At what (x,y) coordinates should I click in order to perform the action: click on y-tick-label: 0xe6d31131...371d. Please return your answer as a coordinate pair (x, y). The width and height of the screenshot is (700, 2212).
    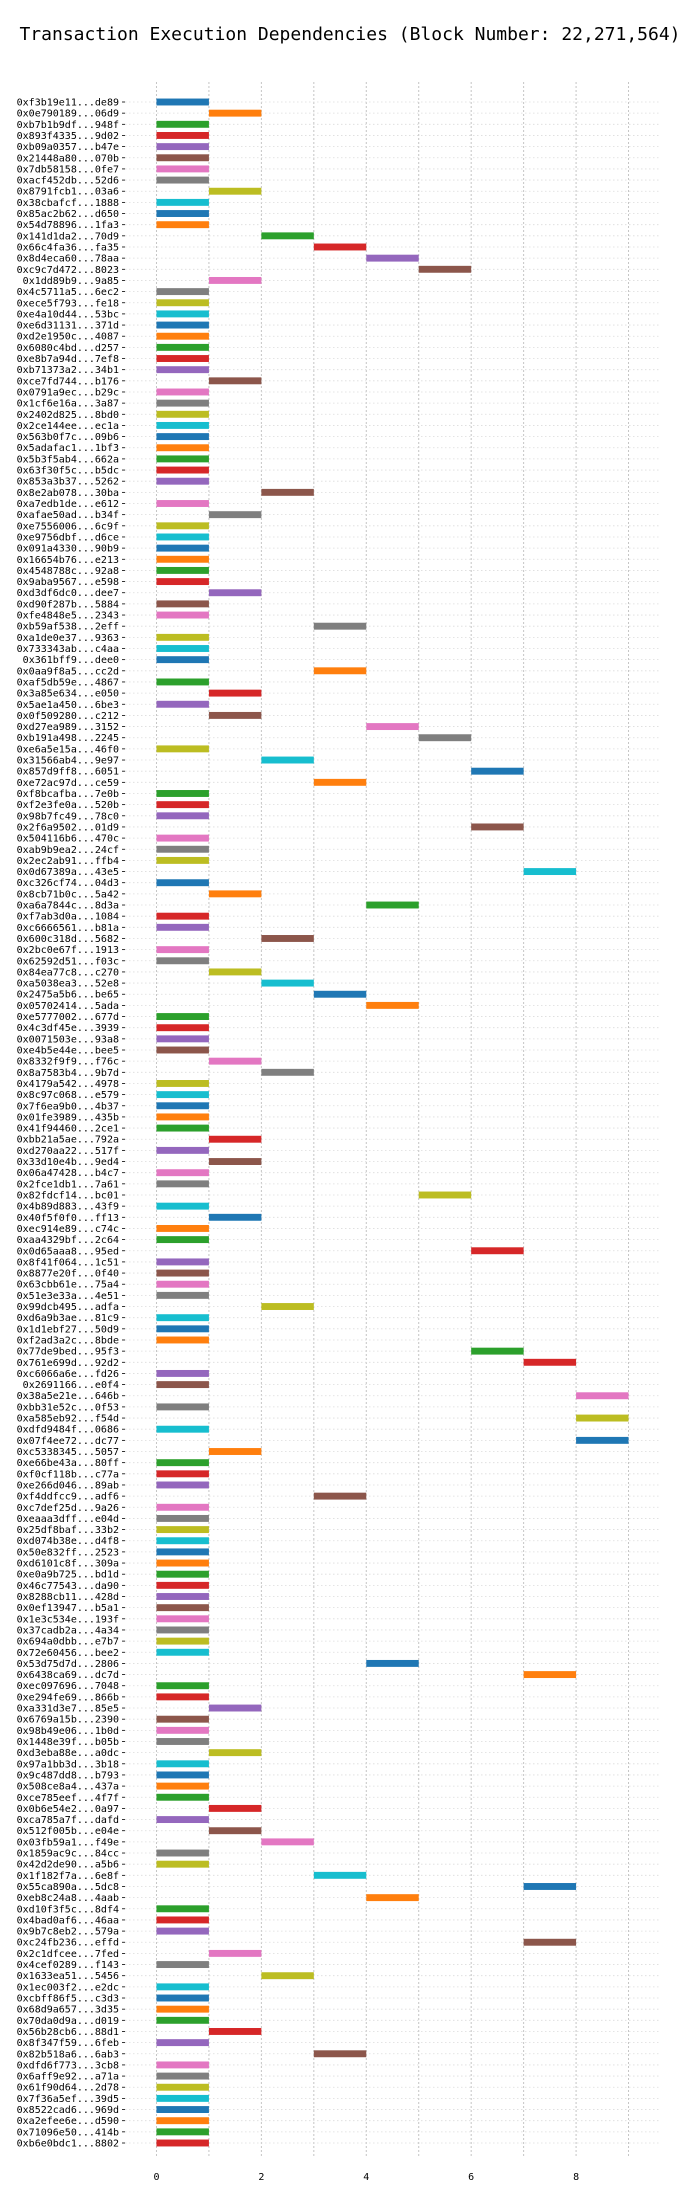
    Looking at the image, I should click on (68, 326).